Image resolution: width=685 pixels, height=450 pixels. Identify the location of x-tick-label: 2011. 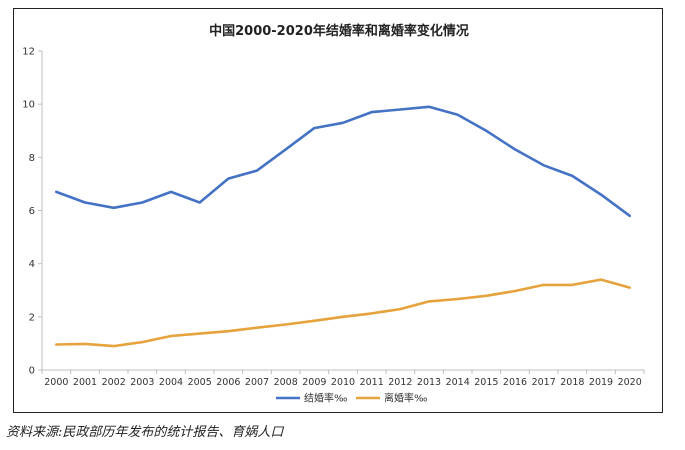
(372, 382).